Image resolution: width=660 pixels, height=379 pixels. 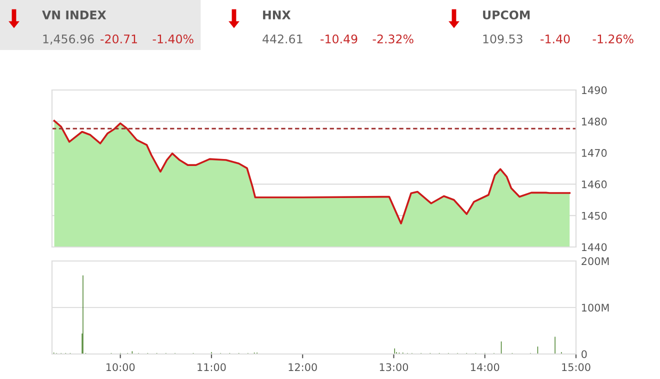 I want to click on y-tick-label: 100M, so click(x=595, y=308).